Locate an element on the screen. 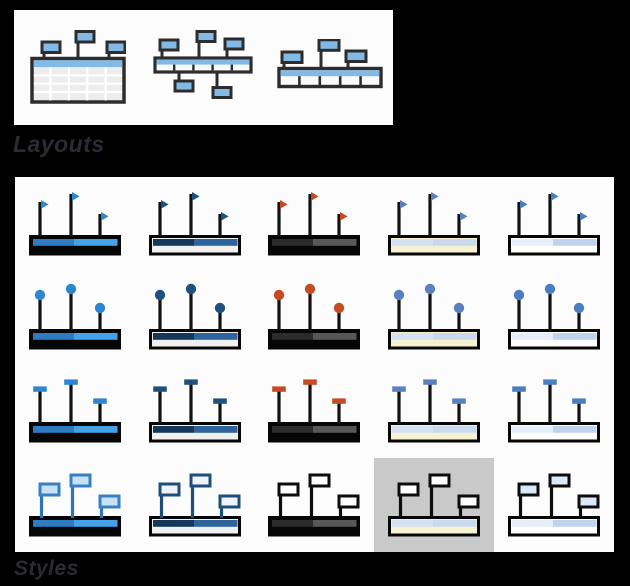 The width and height of the screenshot is (630, 586). style-thumb-row2-col3-black-red is located at coordinates (315, 318).